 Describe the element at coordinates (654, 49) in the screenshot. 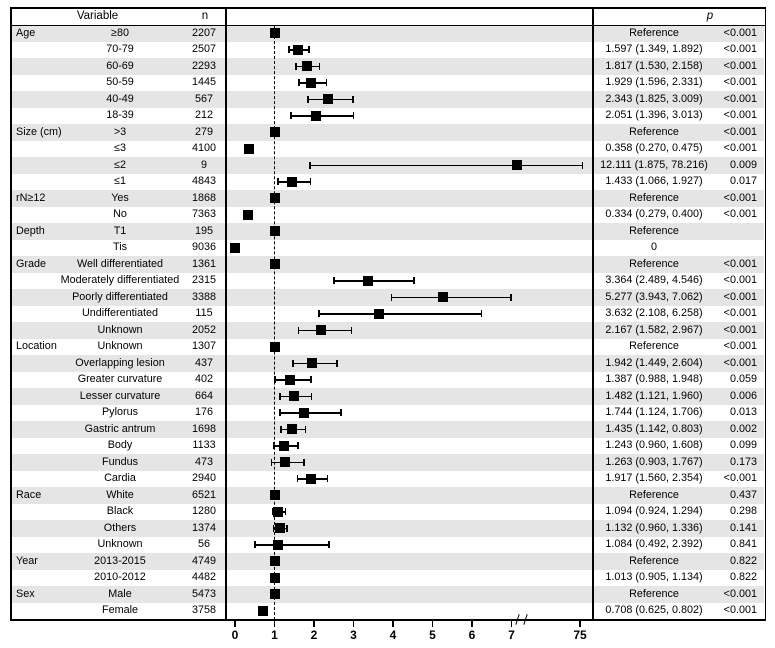

I see `estimate-value: 1.597 (1.349, 1.892)` at that location.